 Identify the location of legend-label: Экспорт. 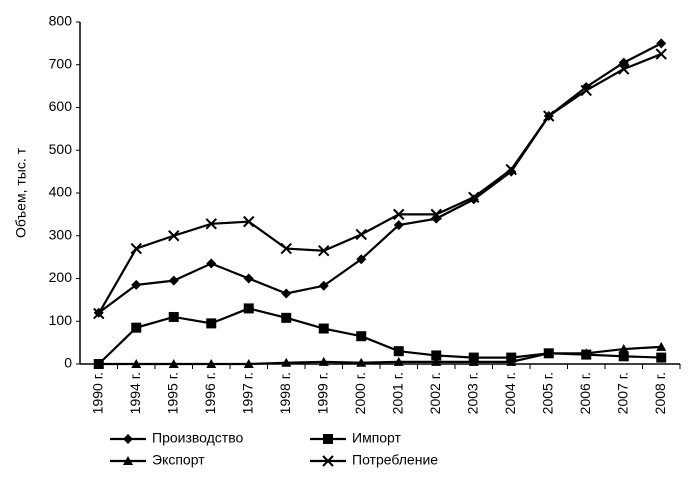
(178, 460).